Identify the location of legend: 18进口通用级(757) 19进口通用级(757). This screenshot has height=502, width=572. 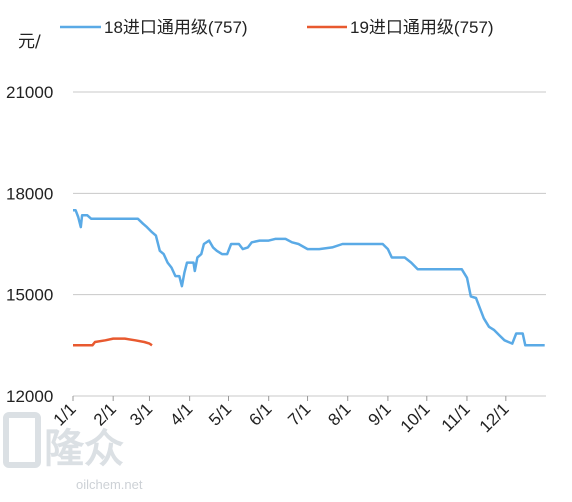
(277, 27).